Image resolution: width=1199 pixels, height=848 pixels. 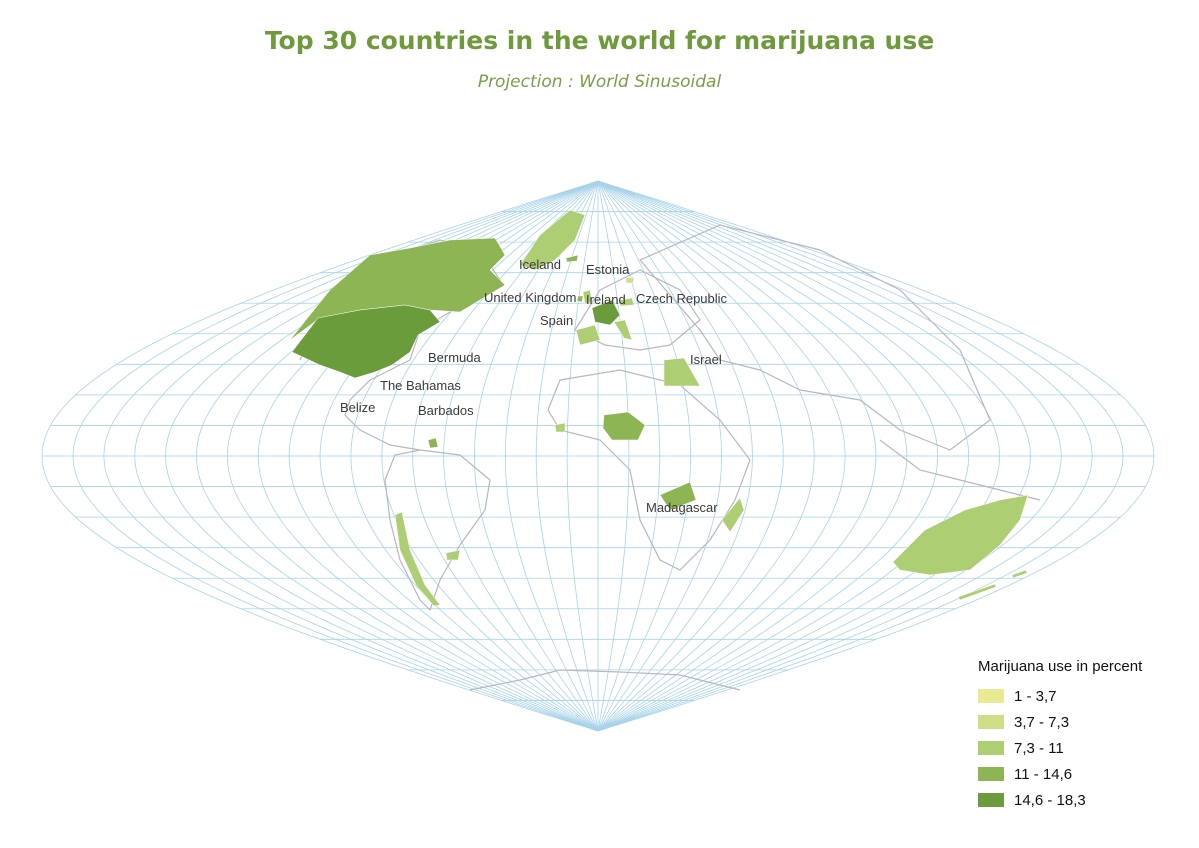 I want to click on country-label: Israel, so click(x=706, y=359).